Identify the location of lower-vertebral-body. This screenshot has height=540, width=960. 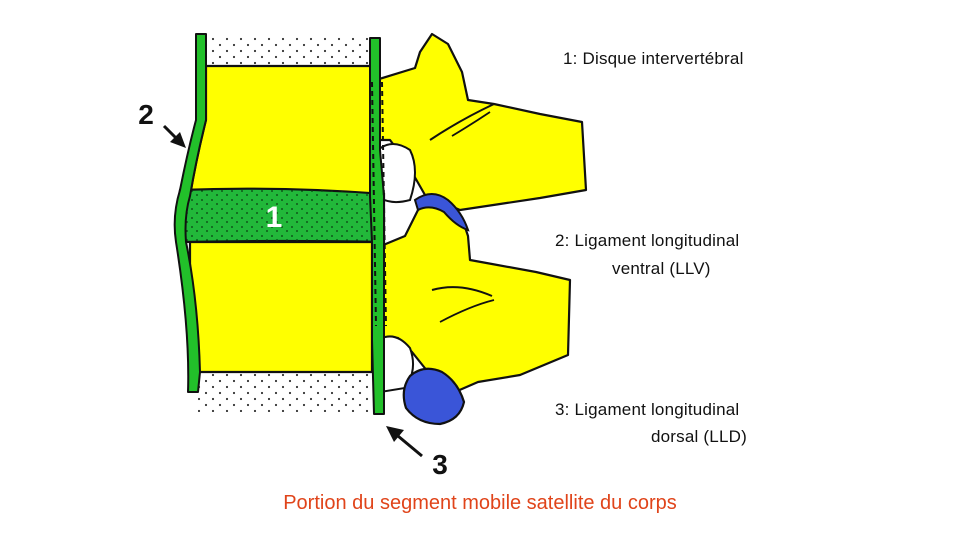
(281, 307).